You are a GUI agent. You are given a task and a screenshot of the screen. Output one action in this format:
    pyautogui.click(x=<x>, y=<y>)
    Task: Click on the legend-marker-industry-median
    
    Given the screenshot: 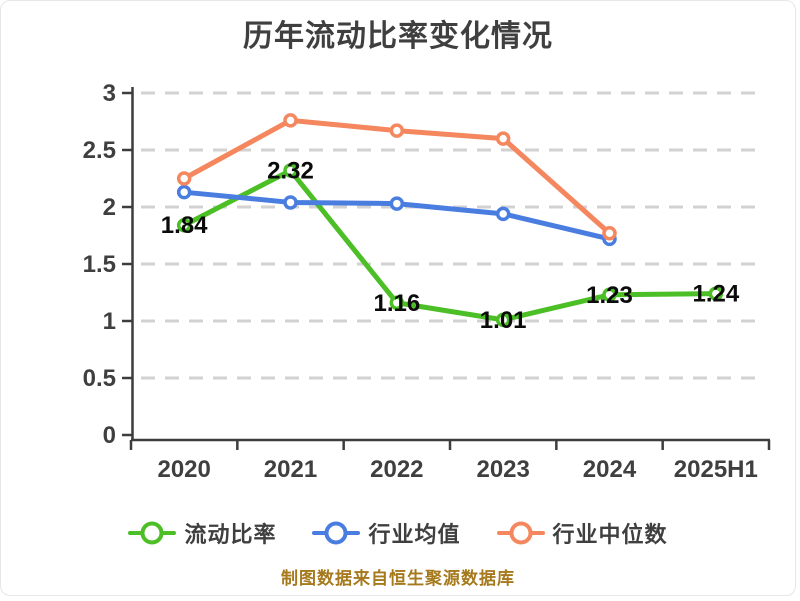 What is the action you would take?
    pyautogui.click(x=520, y=533)
    